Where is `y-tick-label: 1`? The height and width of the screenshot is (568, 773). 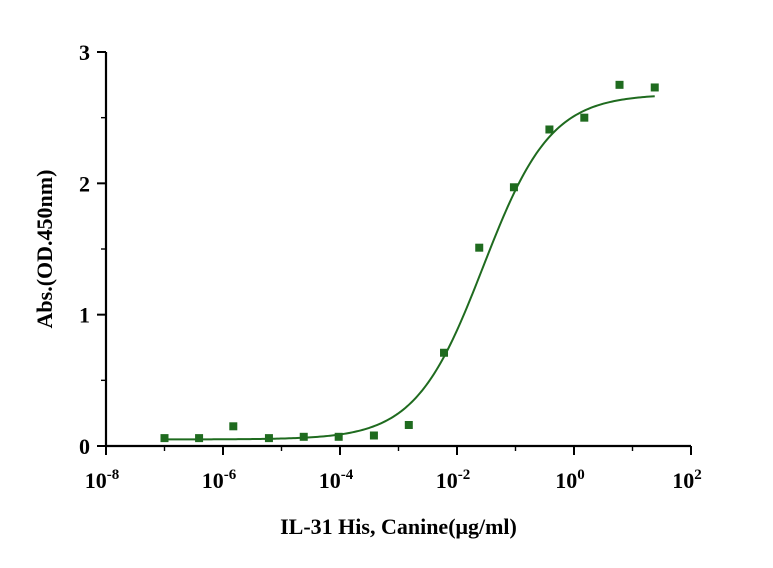
y-tick-label: 1 is located at coordinates (84, 315).